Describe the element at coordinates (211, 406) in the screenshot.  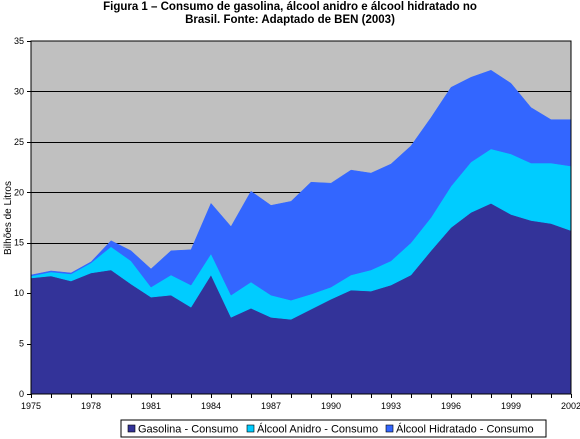
I see `x-tick-label-1984: 1984` at that location.